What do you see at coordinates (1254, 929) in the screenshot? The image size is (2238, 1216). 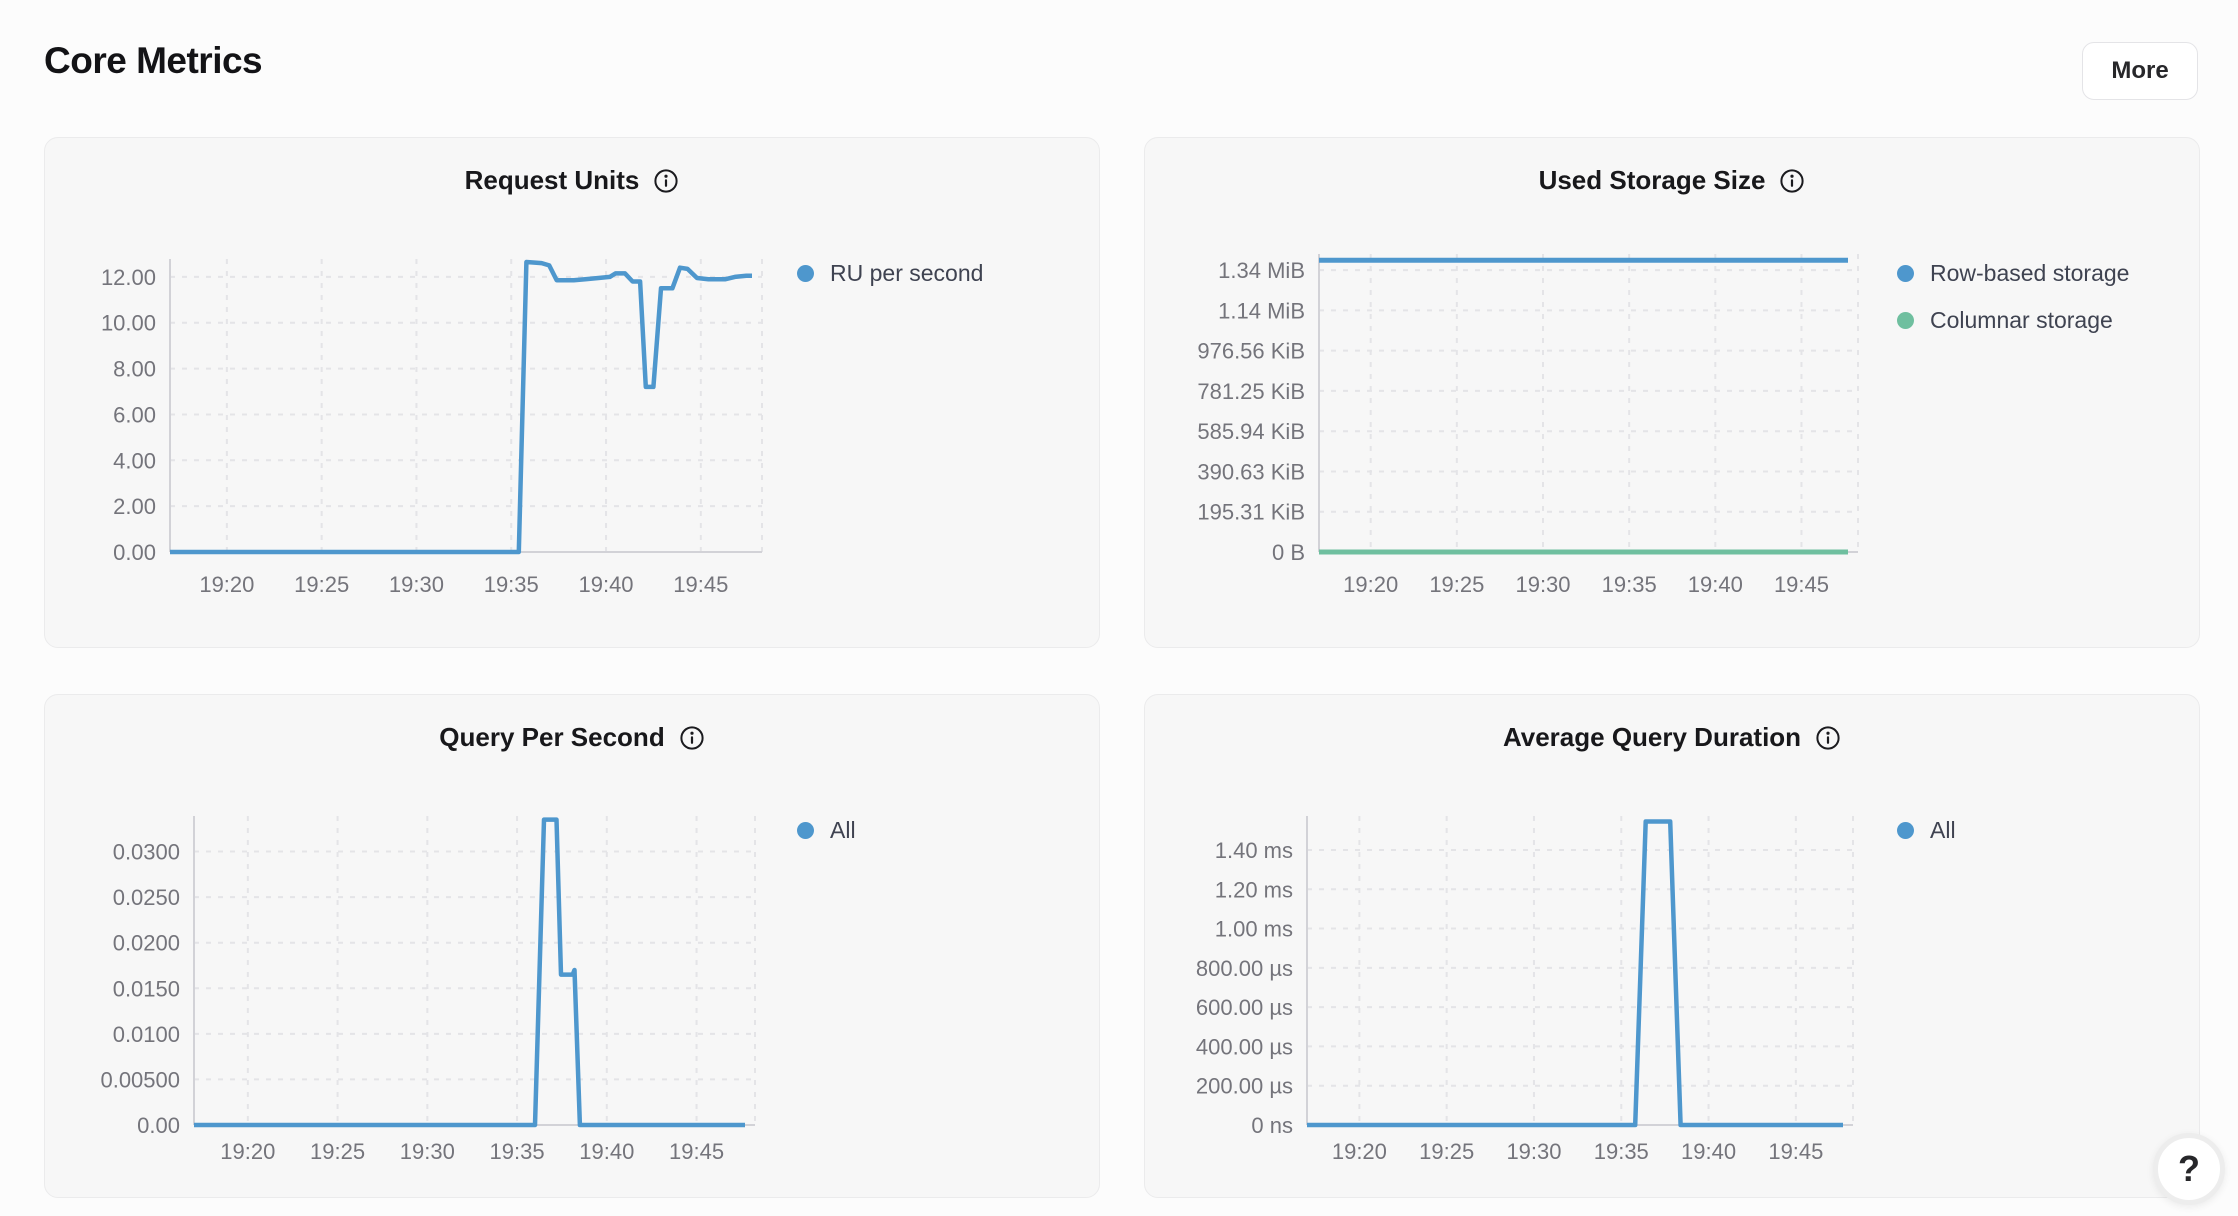 I see `svg-text: 1.00 ms` at bounding box center [1254, 929].